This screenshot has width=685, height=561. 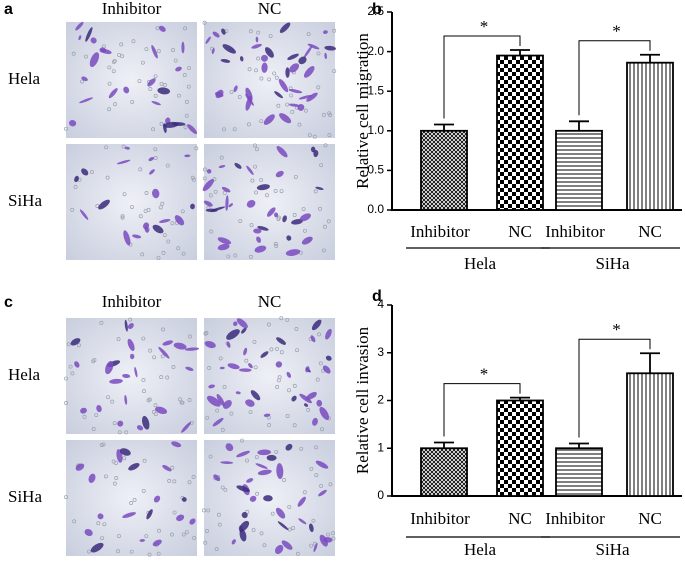 What do you see at coordinates (25, 200) in the screenshot?
I see `row-label: SiHa` at bounding box center [25, 200].